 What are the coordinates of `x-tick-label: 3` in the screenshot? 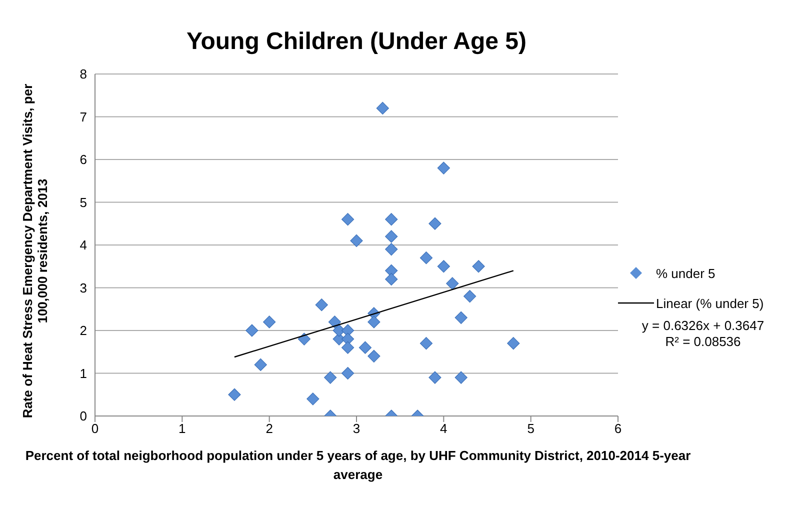 It's located at (356, 428).